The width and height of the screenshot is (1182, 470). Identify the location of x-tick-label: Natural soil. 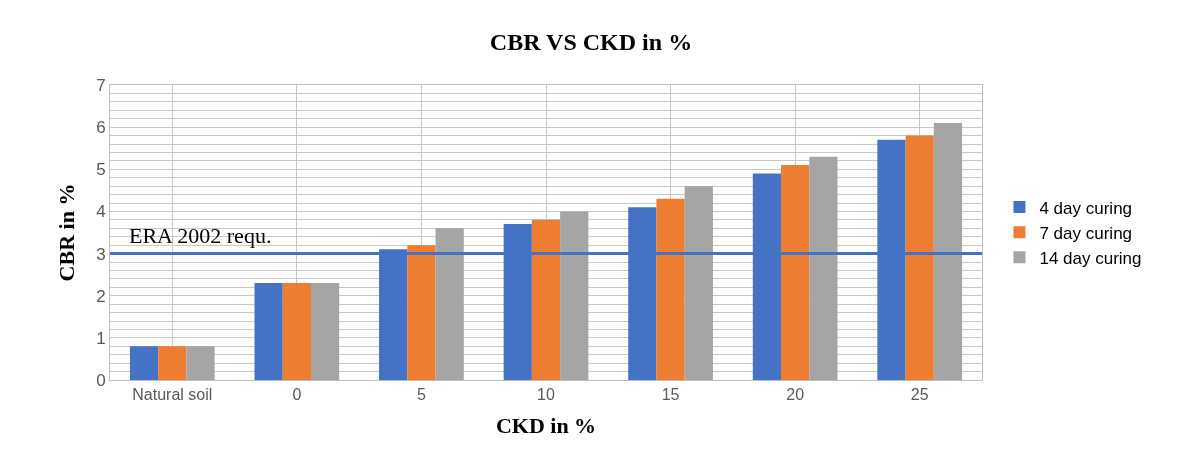
(172, 395).